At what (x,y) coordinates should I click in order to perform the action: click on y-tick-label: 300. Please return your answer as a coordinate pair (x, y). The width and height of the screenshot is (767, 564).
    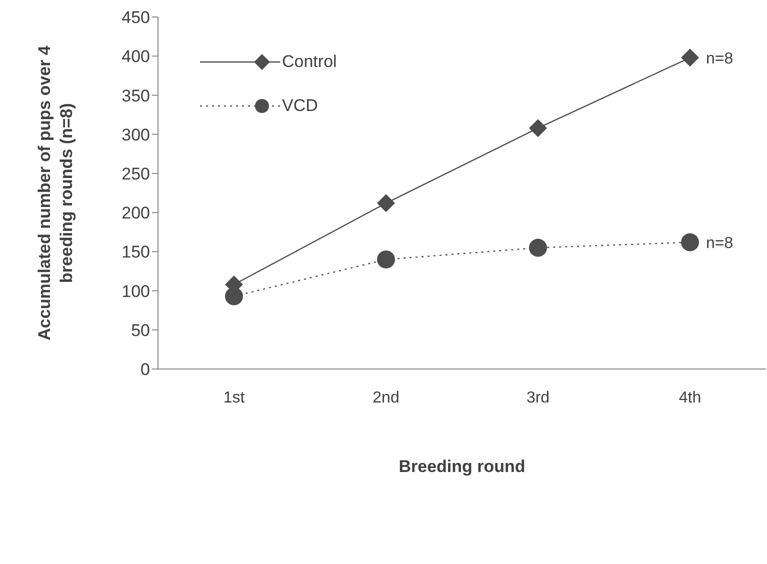
    Looking at the image, I should click on (136, 134).